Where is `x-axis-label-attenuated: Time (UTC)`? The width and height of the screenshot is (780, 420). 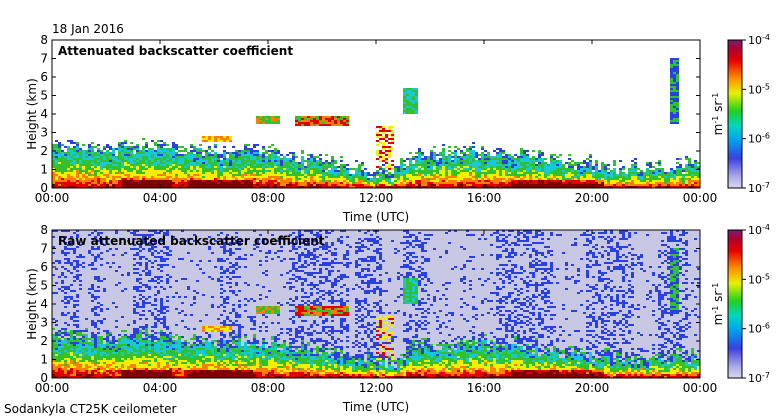 x-axis-label-attenuated: Time (UTC) is located at coordinates (375, 217).